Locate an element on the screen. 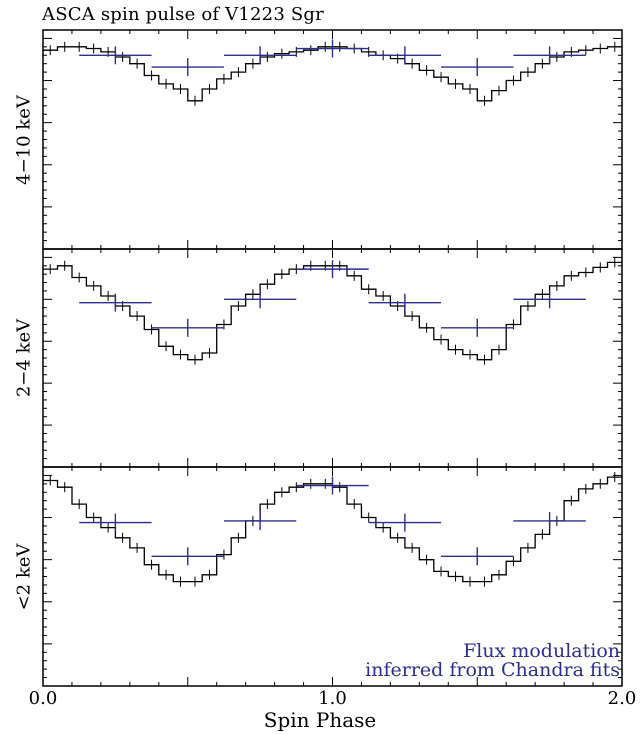  panel-1-y-axis-label: 4−10 keV is located at coordinates (24, 139).